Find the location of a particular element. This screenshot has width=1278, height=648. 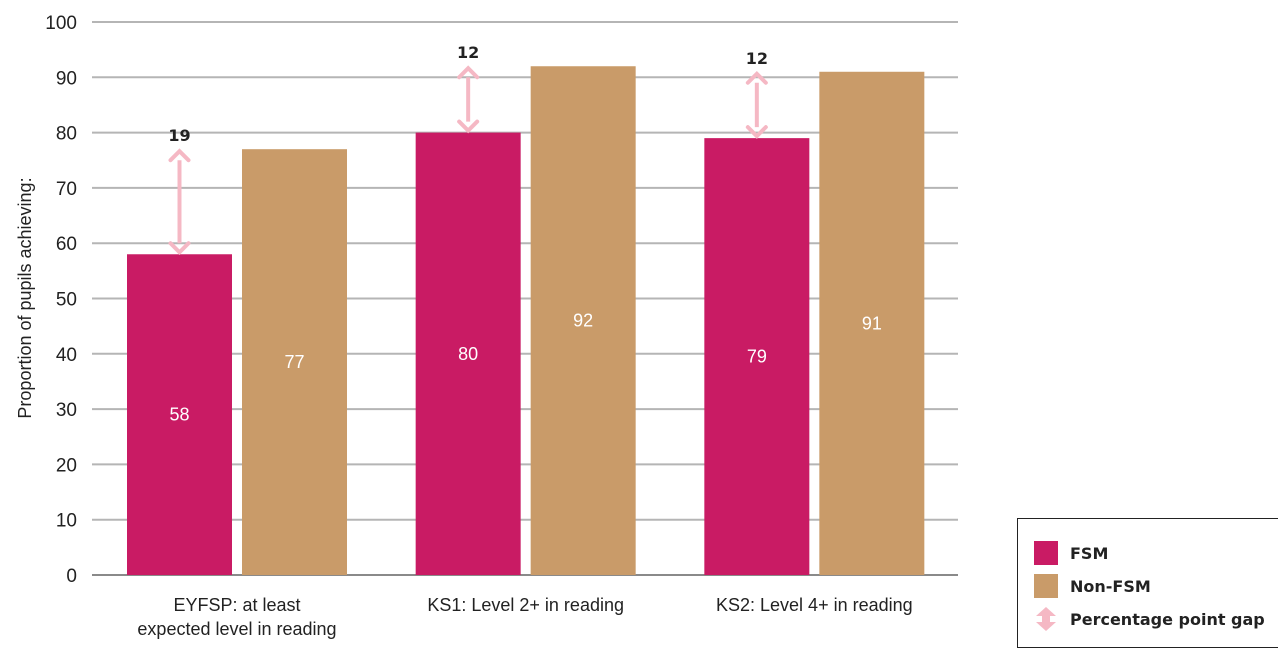

y-tick-label: 90 is located at coordinates (66, 78).